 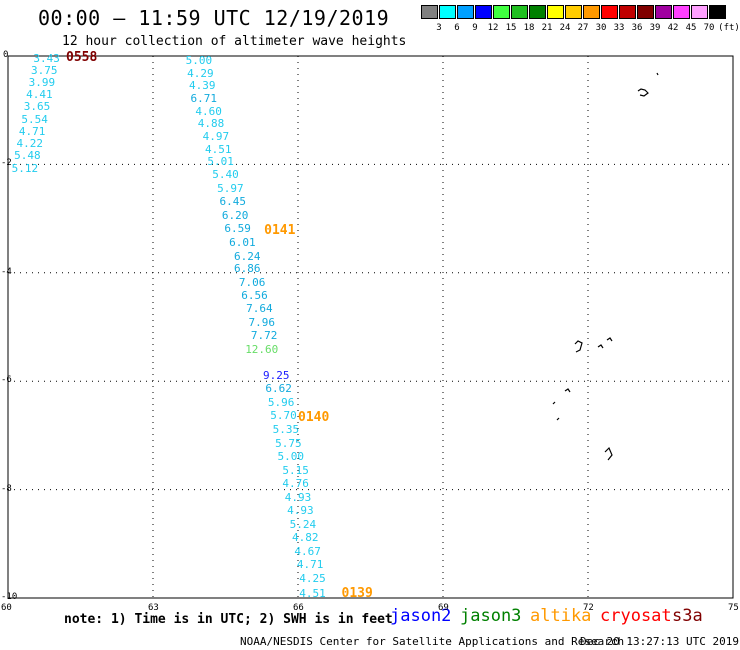 What do you see at coordinates (439, 28) in the screenshot?
I see `legend-label: 3` at bounding box center [439, 28].